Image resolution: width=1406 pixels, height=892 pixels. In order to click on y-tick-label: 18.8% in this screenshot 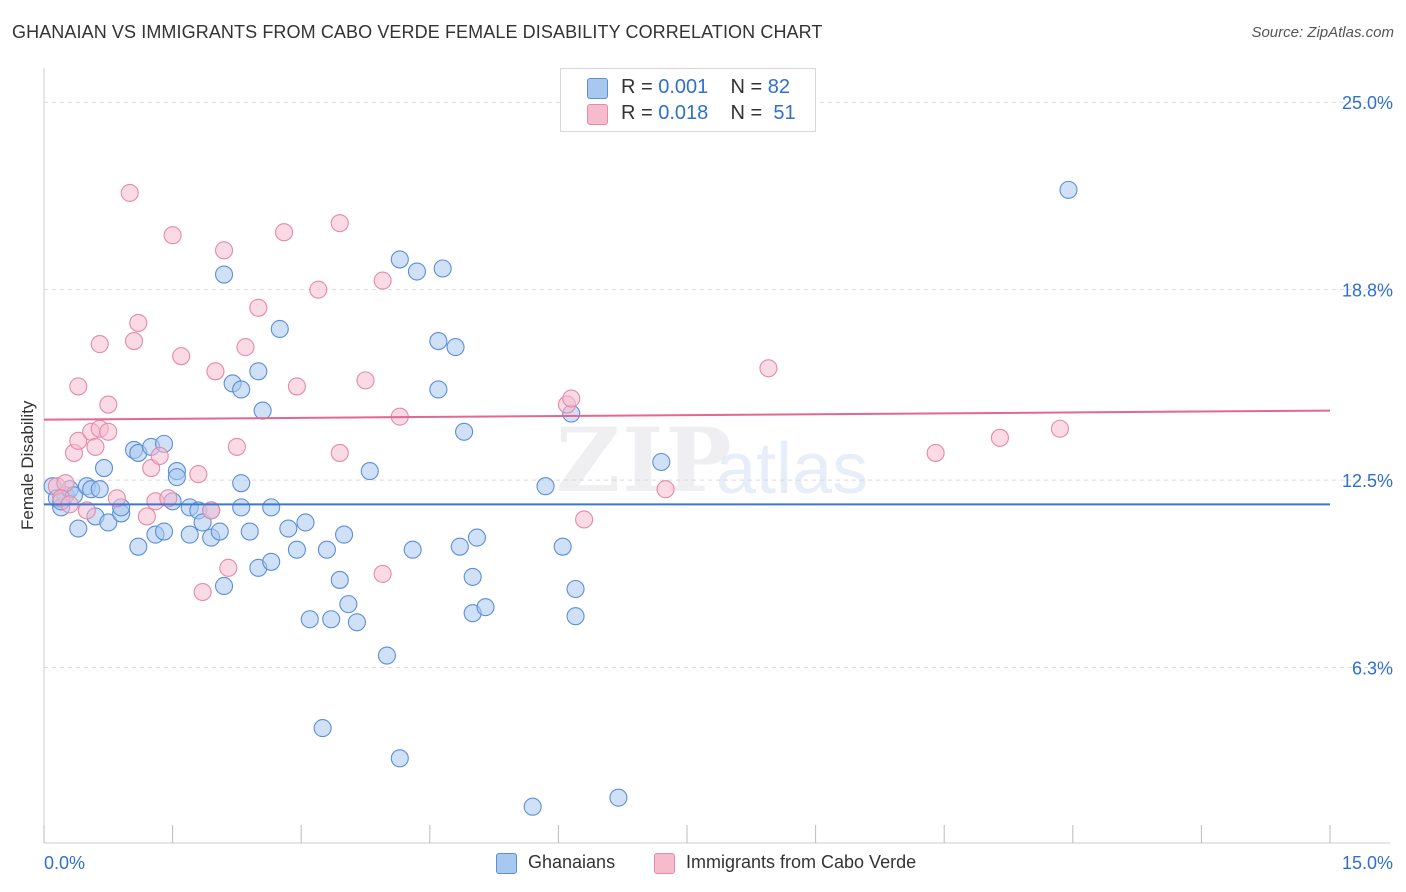, I will do `click(1367, 291)`.